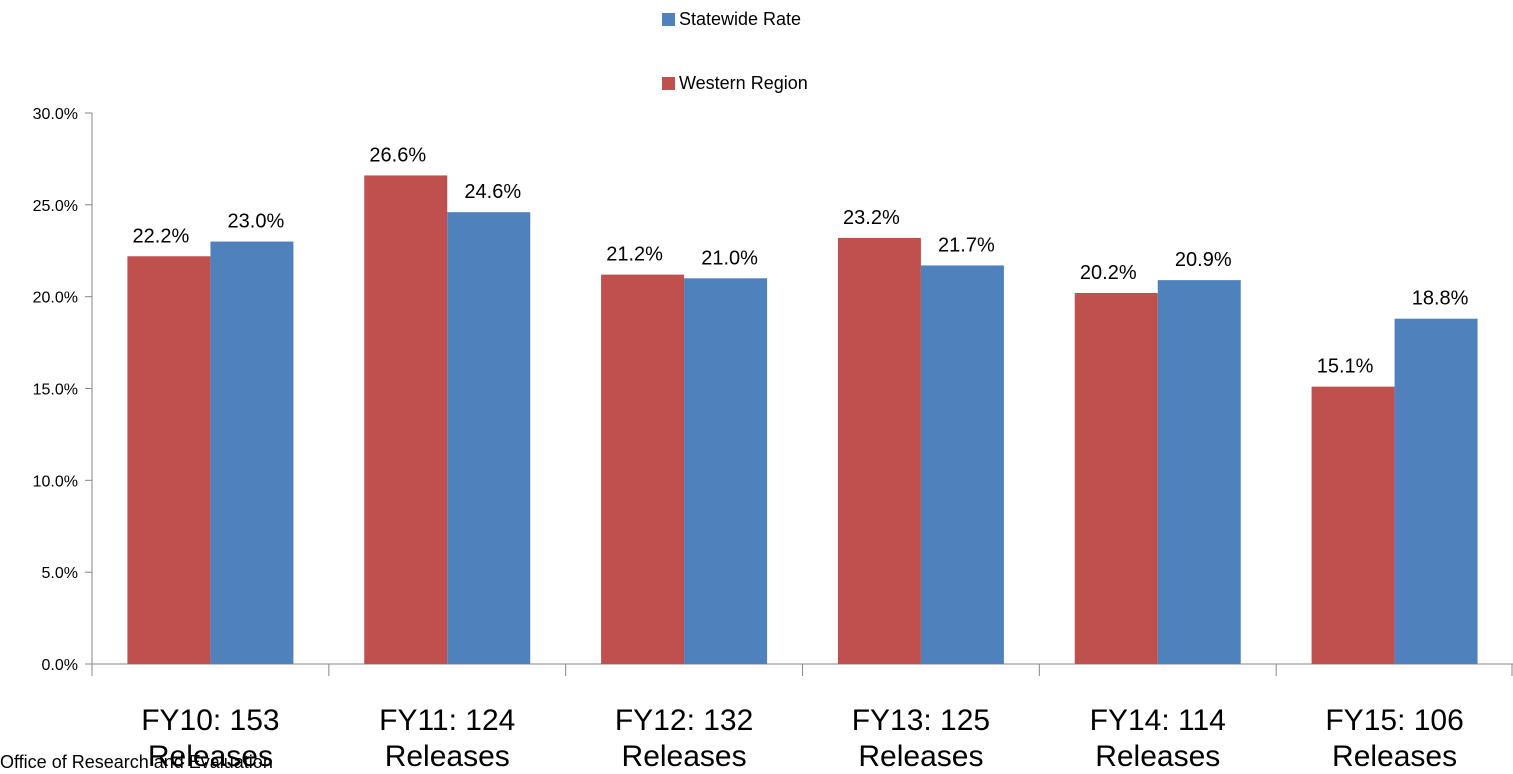  What do you see at coordinates (55, 114) in the screenshot?
I see `y-tick-label: 30.0%` at bounding box center [55, 114].